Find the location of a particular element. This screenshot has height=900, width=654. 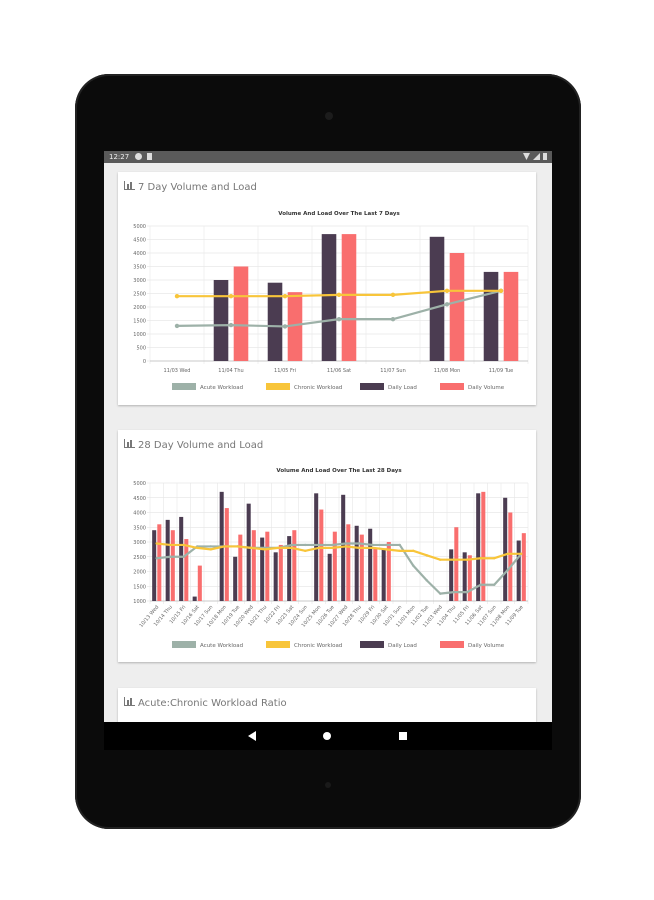

home-icon is located at coordinates (327, 736).